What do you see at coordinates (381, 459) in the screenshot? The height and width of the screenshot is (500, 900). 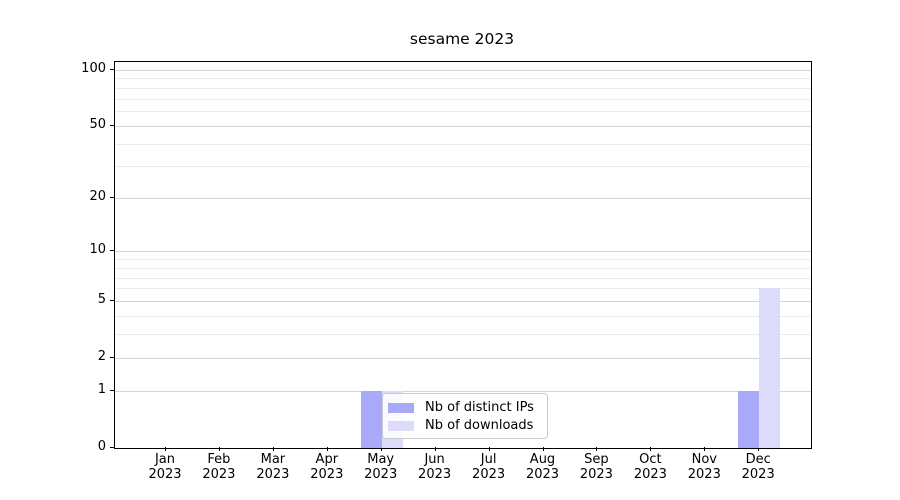 I see `x-tick-label-line: May` at bounding box center [381, 459].